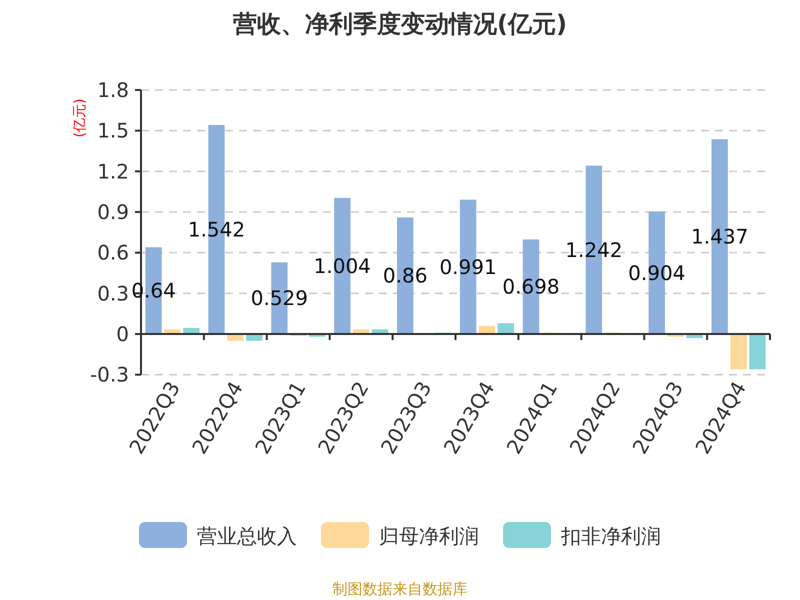  I want to click on y-tick-label: 0.6, so click(113, 252).